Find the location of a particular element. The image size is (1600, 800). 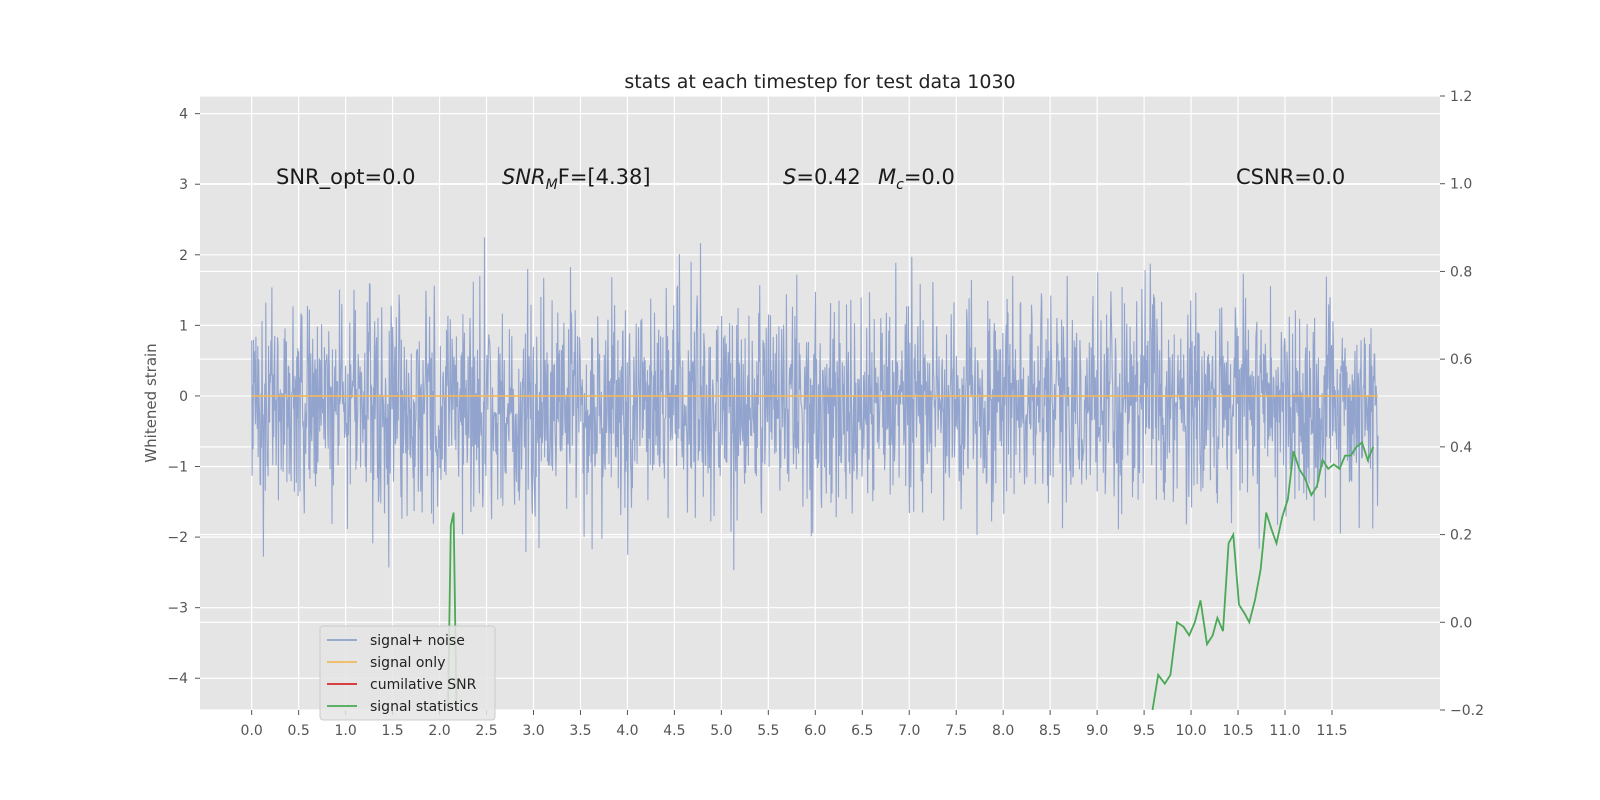

annotation-s: S=0.42 is located at coordinates (822, 177).